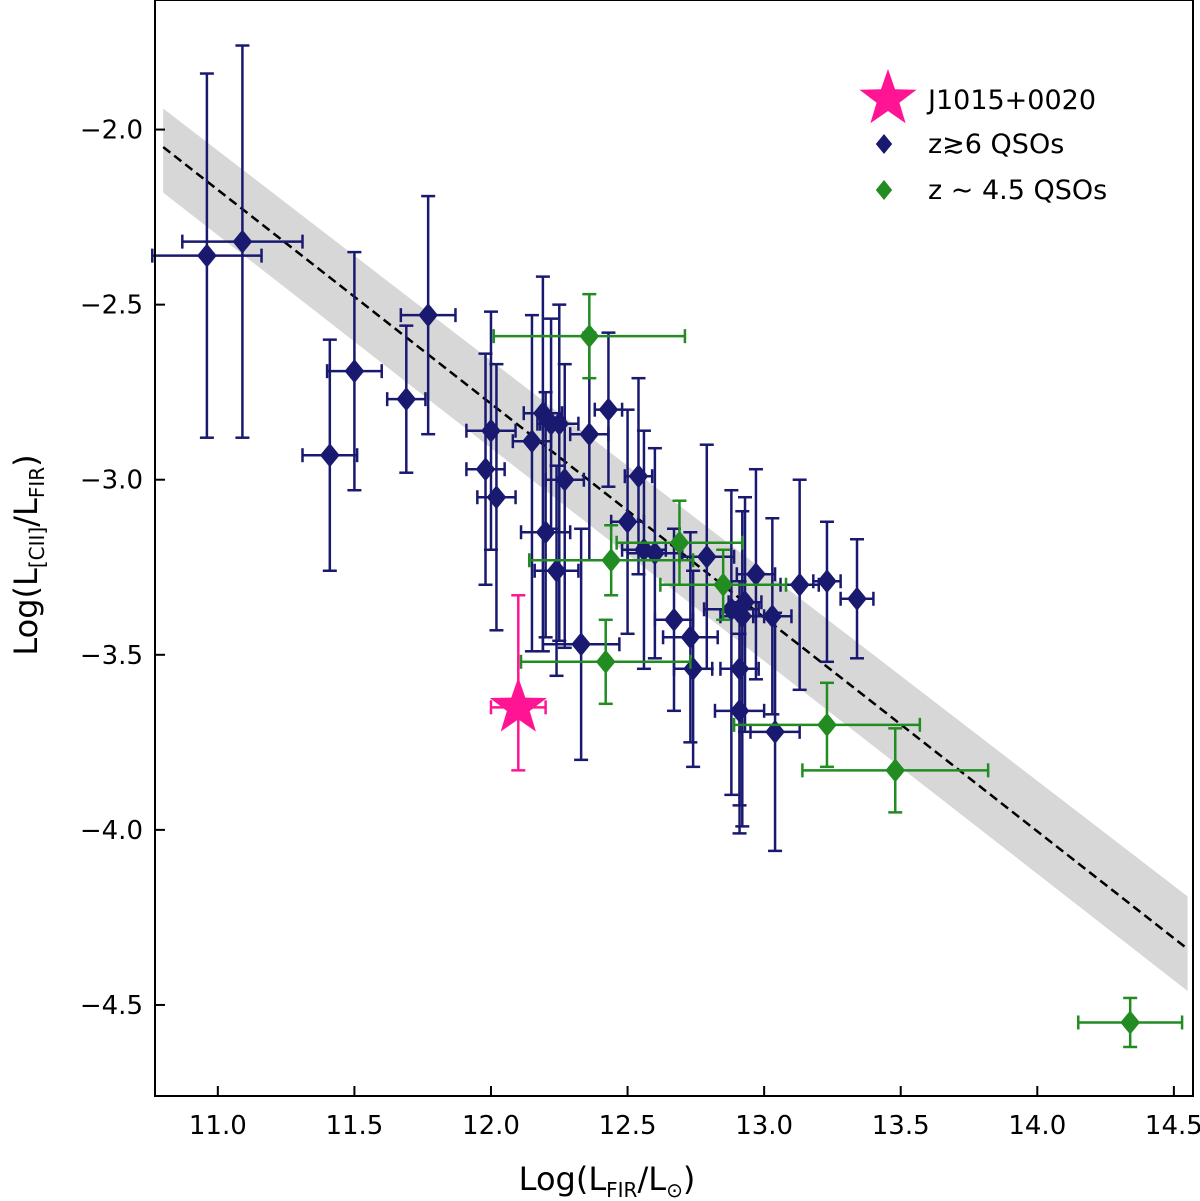 The image size is (1200, 1201). Describe the element at coordinates (491, 1126) in the screenshot. I see `x-tick-label: 12.0` at that location.